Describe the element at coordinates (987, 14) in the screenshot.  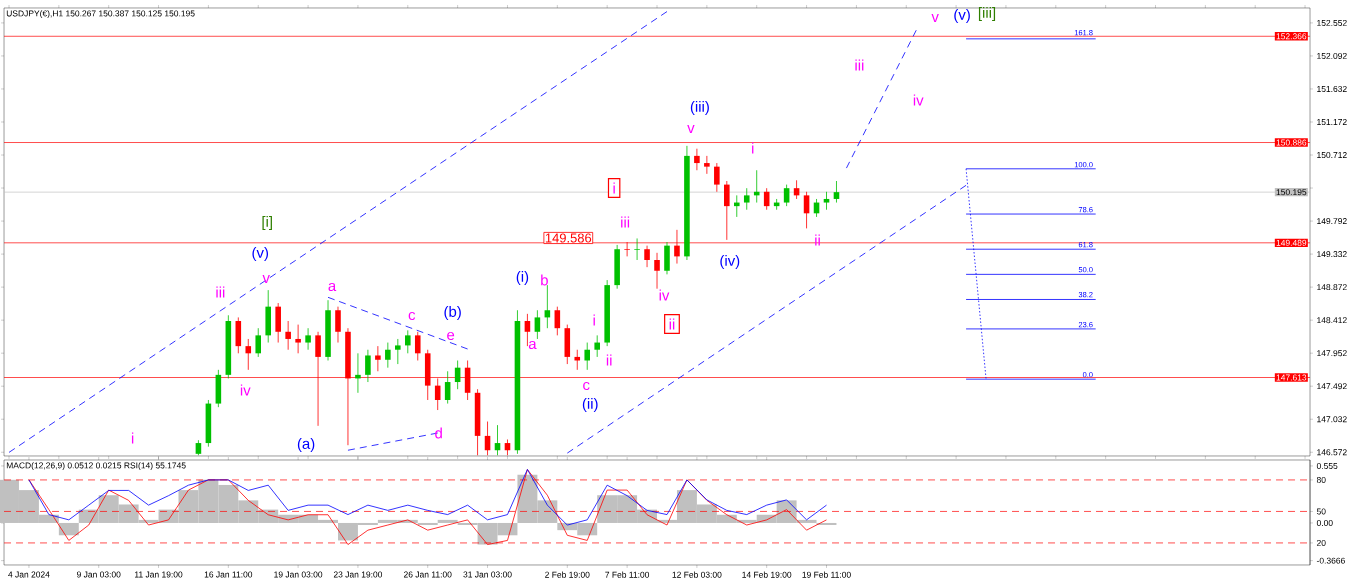
I see `annotation: [iii]` at that location.